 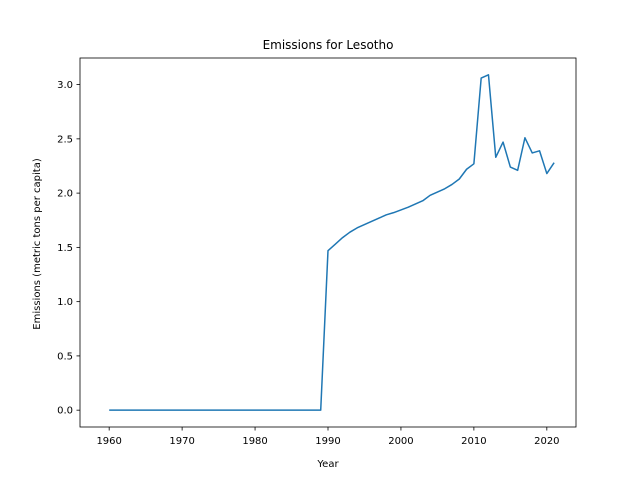 I want to click on chart-title: Emissions for Lesotho, so click(x=328, y=45).